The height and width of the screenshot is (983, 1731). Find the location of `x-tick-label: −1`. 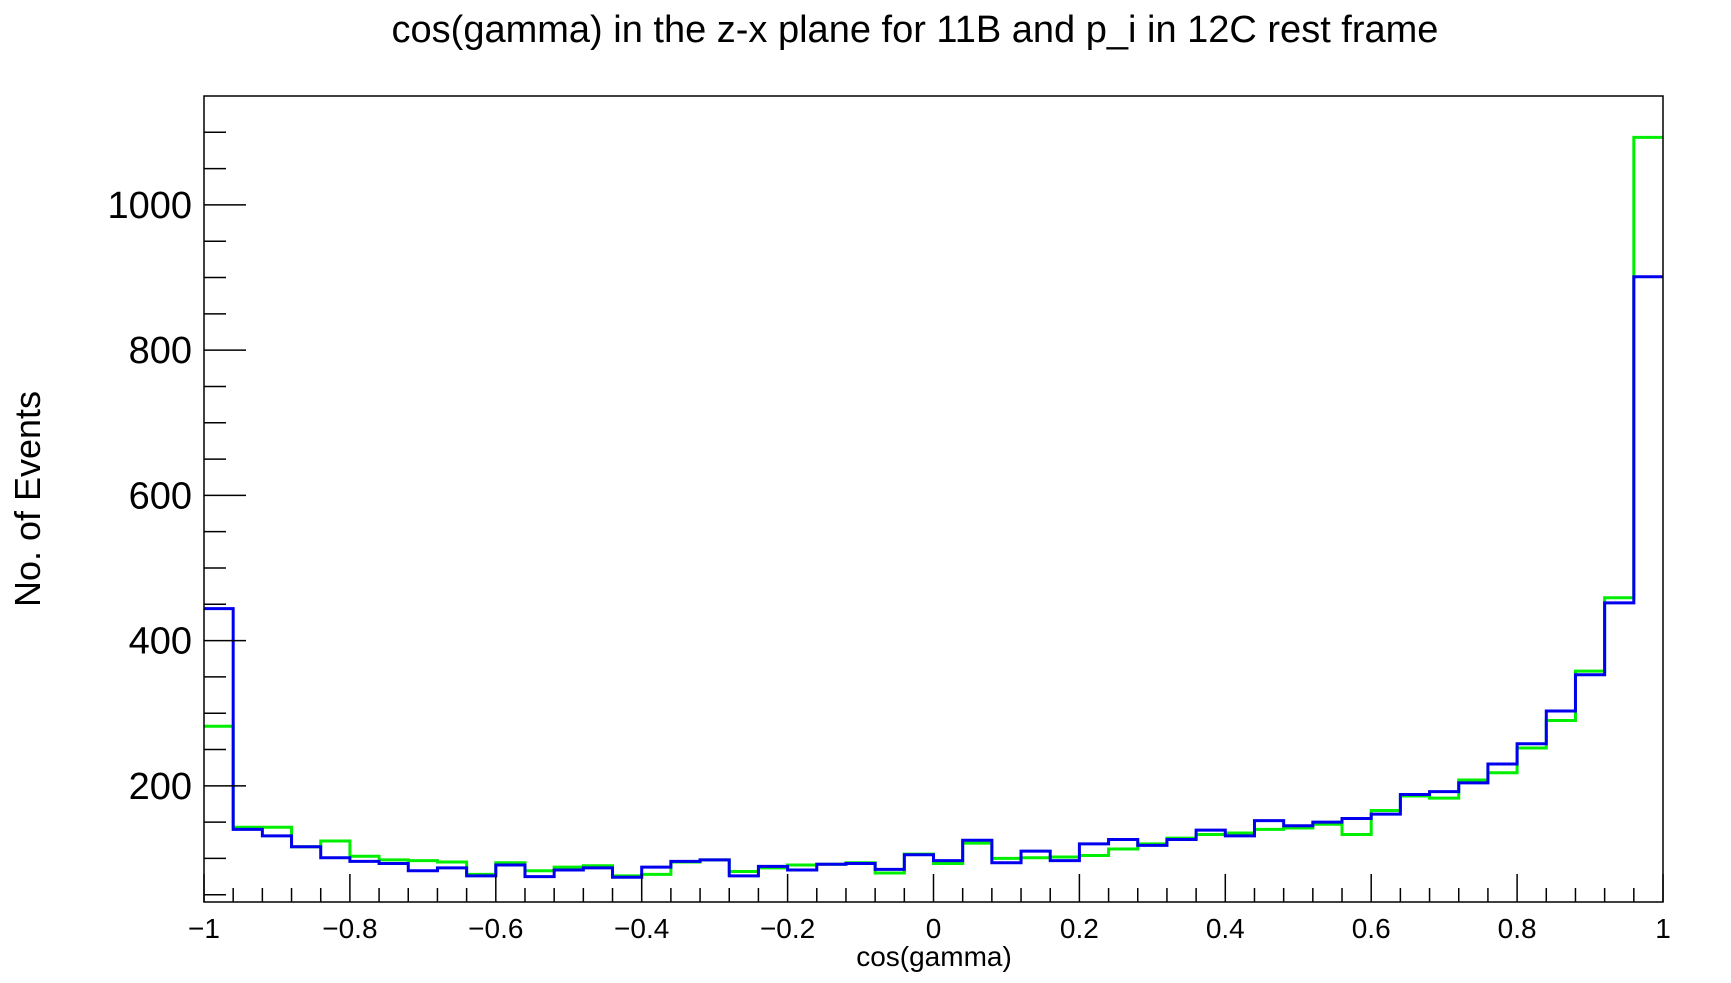

x-tick-label: −1 is located at coordinates (204, 928).